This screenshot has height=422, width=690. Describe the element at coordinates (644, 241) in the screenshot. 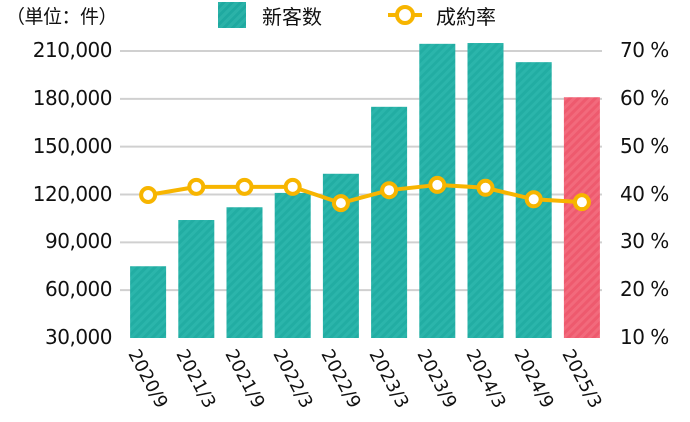

I see `right-axis-tick: 30 %` at that location.